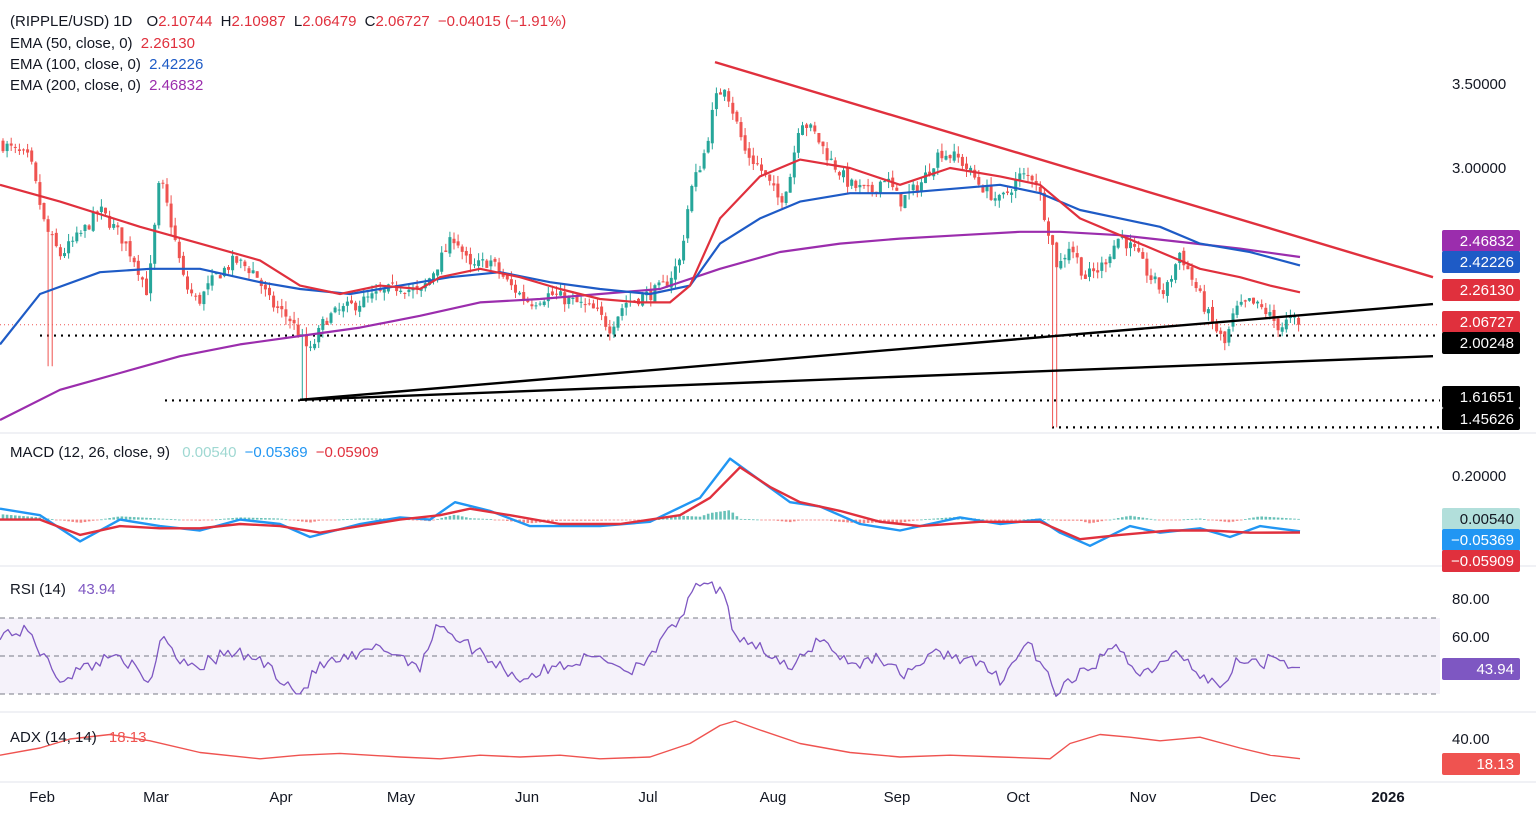  What do you see at coordinates (1471, 637) in the screenshot?
I see `rsi-tick-label: 60.00` at bounding box center [1471, 637].